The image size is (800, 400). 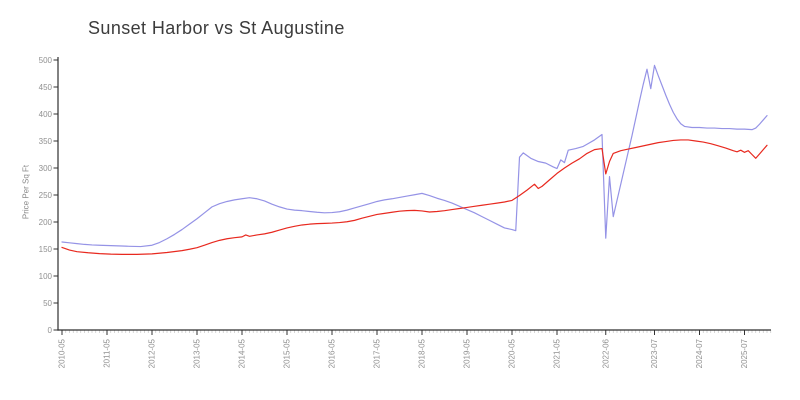 What do you see at coordinates (62, 353) in the screenshot?
I see `x-tick-label: 2010-05` at bounding box center [62, 353].